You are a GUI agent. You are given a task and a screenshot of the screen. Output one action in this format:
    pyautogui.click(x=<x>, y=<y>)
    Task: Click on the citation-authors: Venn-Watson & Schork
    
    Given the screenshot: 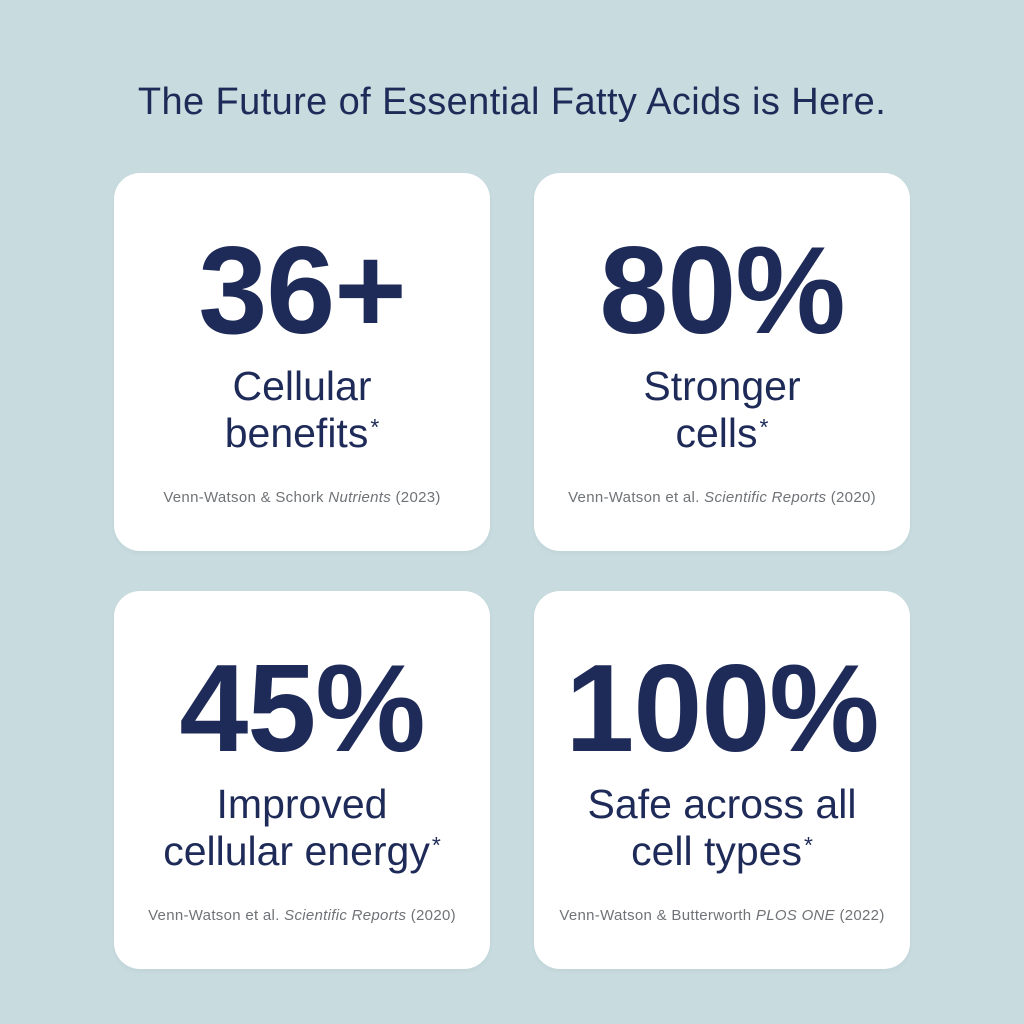 What is the action you would take?
    pyautogui.click(x=243, y=497)
    